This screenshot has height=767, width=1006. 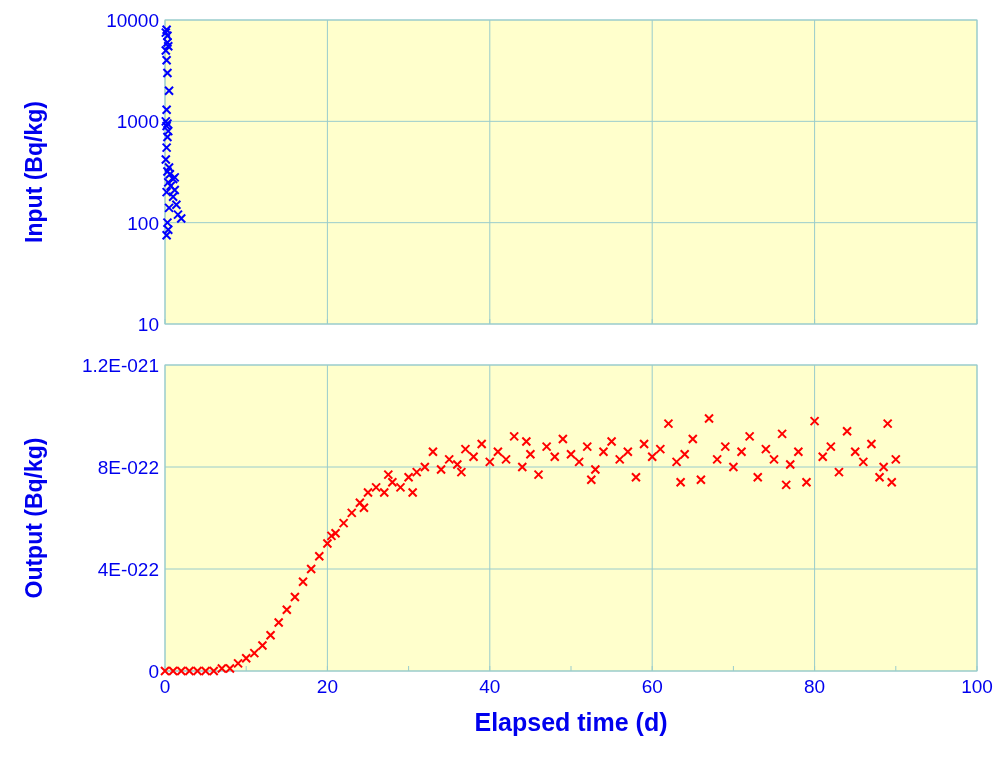 I want to click on y-tick-label: 8E-022, so click(x=128, y=467).